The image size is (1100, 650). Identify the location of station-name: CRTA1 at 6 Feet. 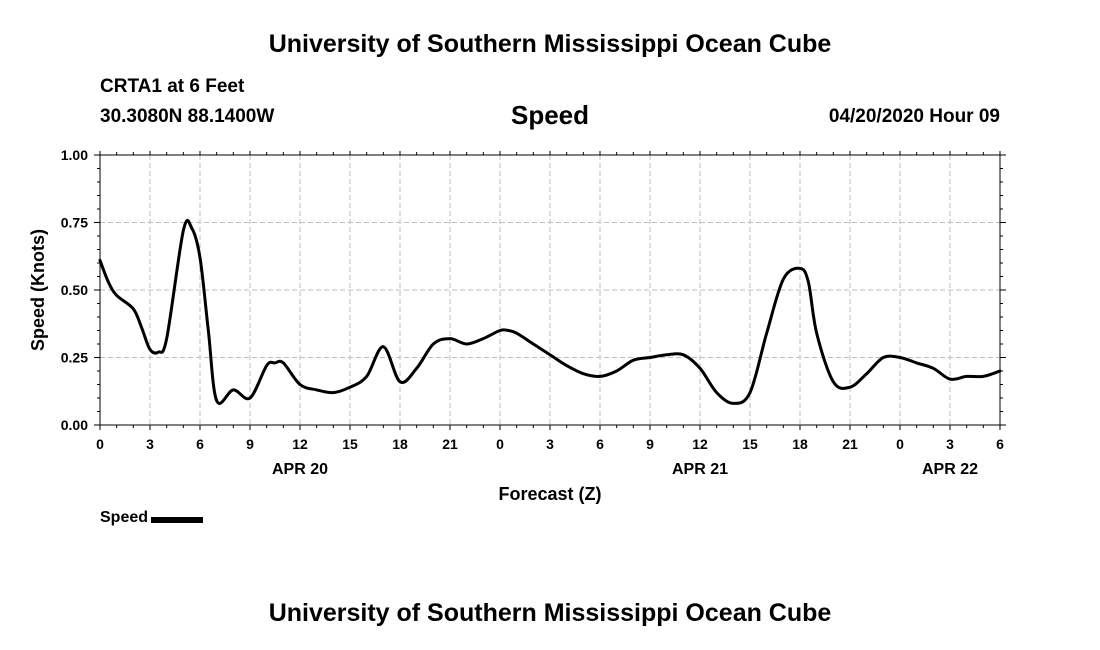
(172, 86).